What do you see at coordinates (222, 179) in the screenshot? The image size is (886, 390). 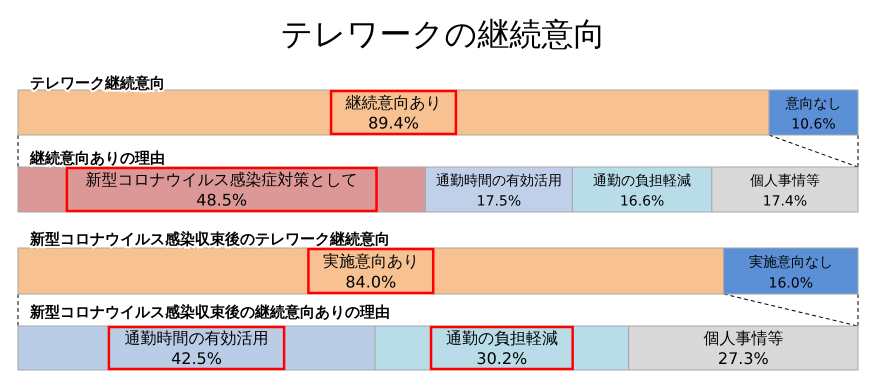 I see `series-label: 新型コロナウイルス感染症対策として` at bounding box center [222, 179].